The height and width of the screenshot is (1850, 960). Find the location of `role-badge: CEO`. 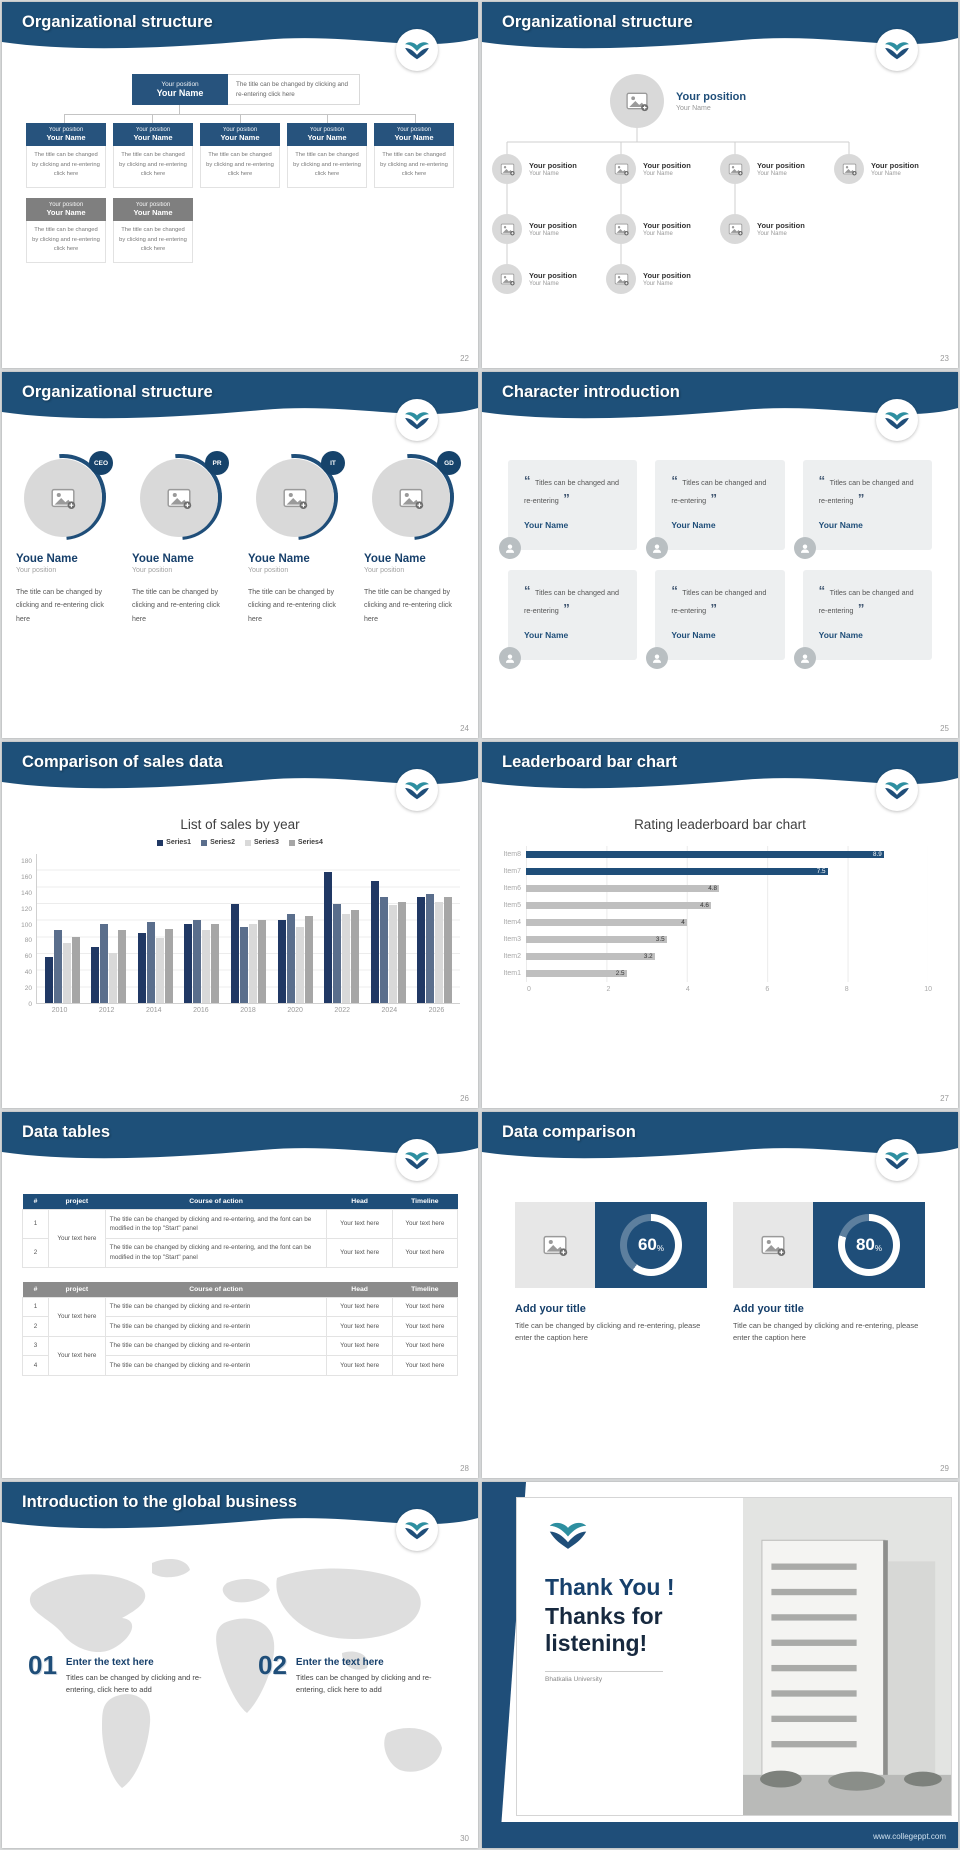

role-badge: CEO is located at coordinates (101, 463).